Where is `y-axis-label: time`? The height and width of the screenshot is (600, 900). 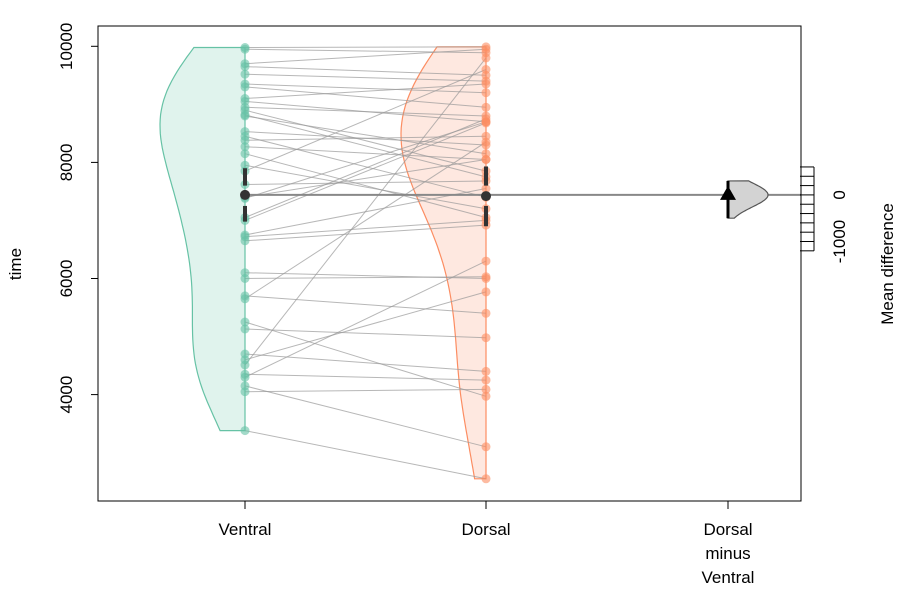
y-axis-label: time is located at coordinates (15, 264).